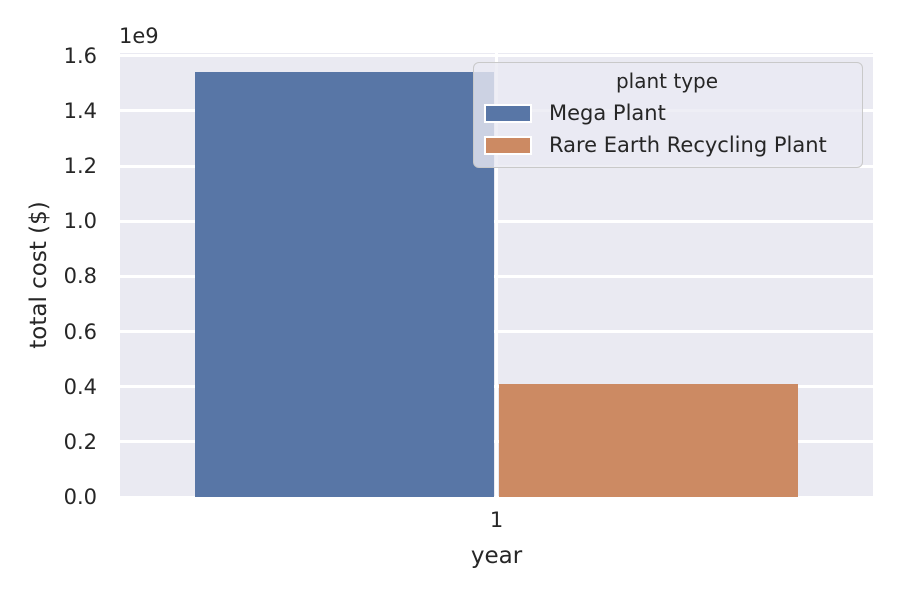 This screenshot has height=600, width=900. Describe the element at coordinates (39, 275) in the screenshot. I see `y-axis-label: total cost ($)` at that location.